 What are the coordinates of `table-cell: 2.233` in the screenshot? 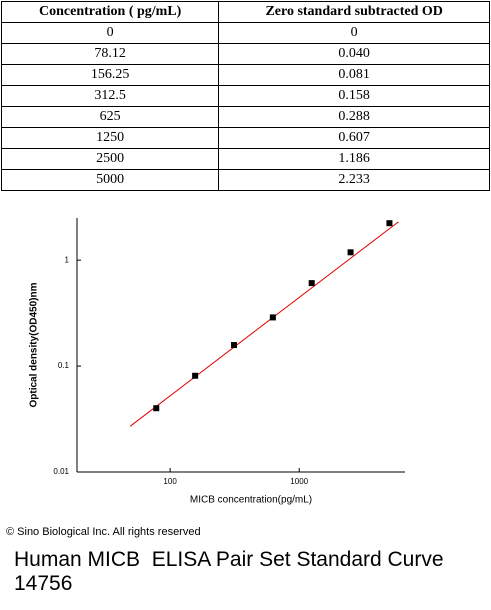 It's located at (354, 180).